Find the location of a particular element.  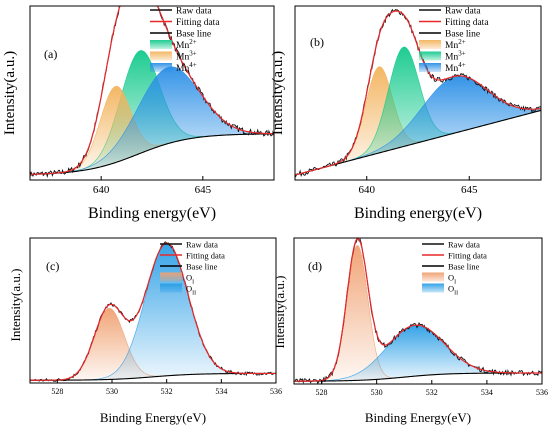

legend-label-text: Raw data is located at coordinates (464, 245).